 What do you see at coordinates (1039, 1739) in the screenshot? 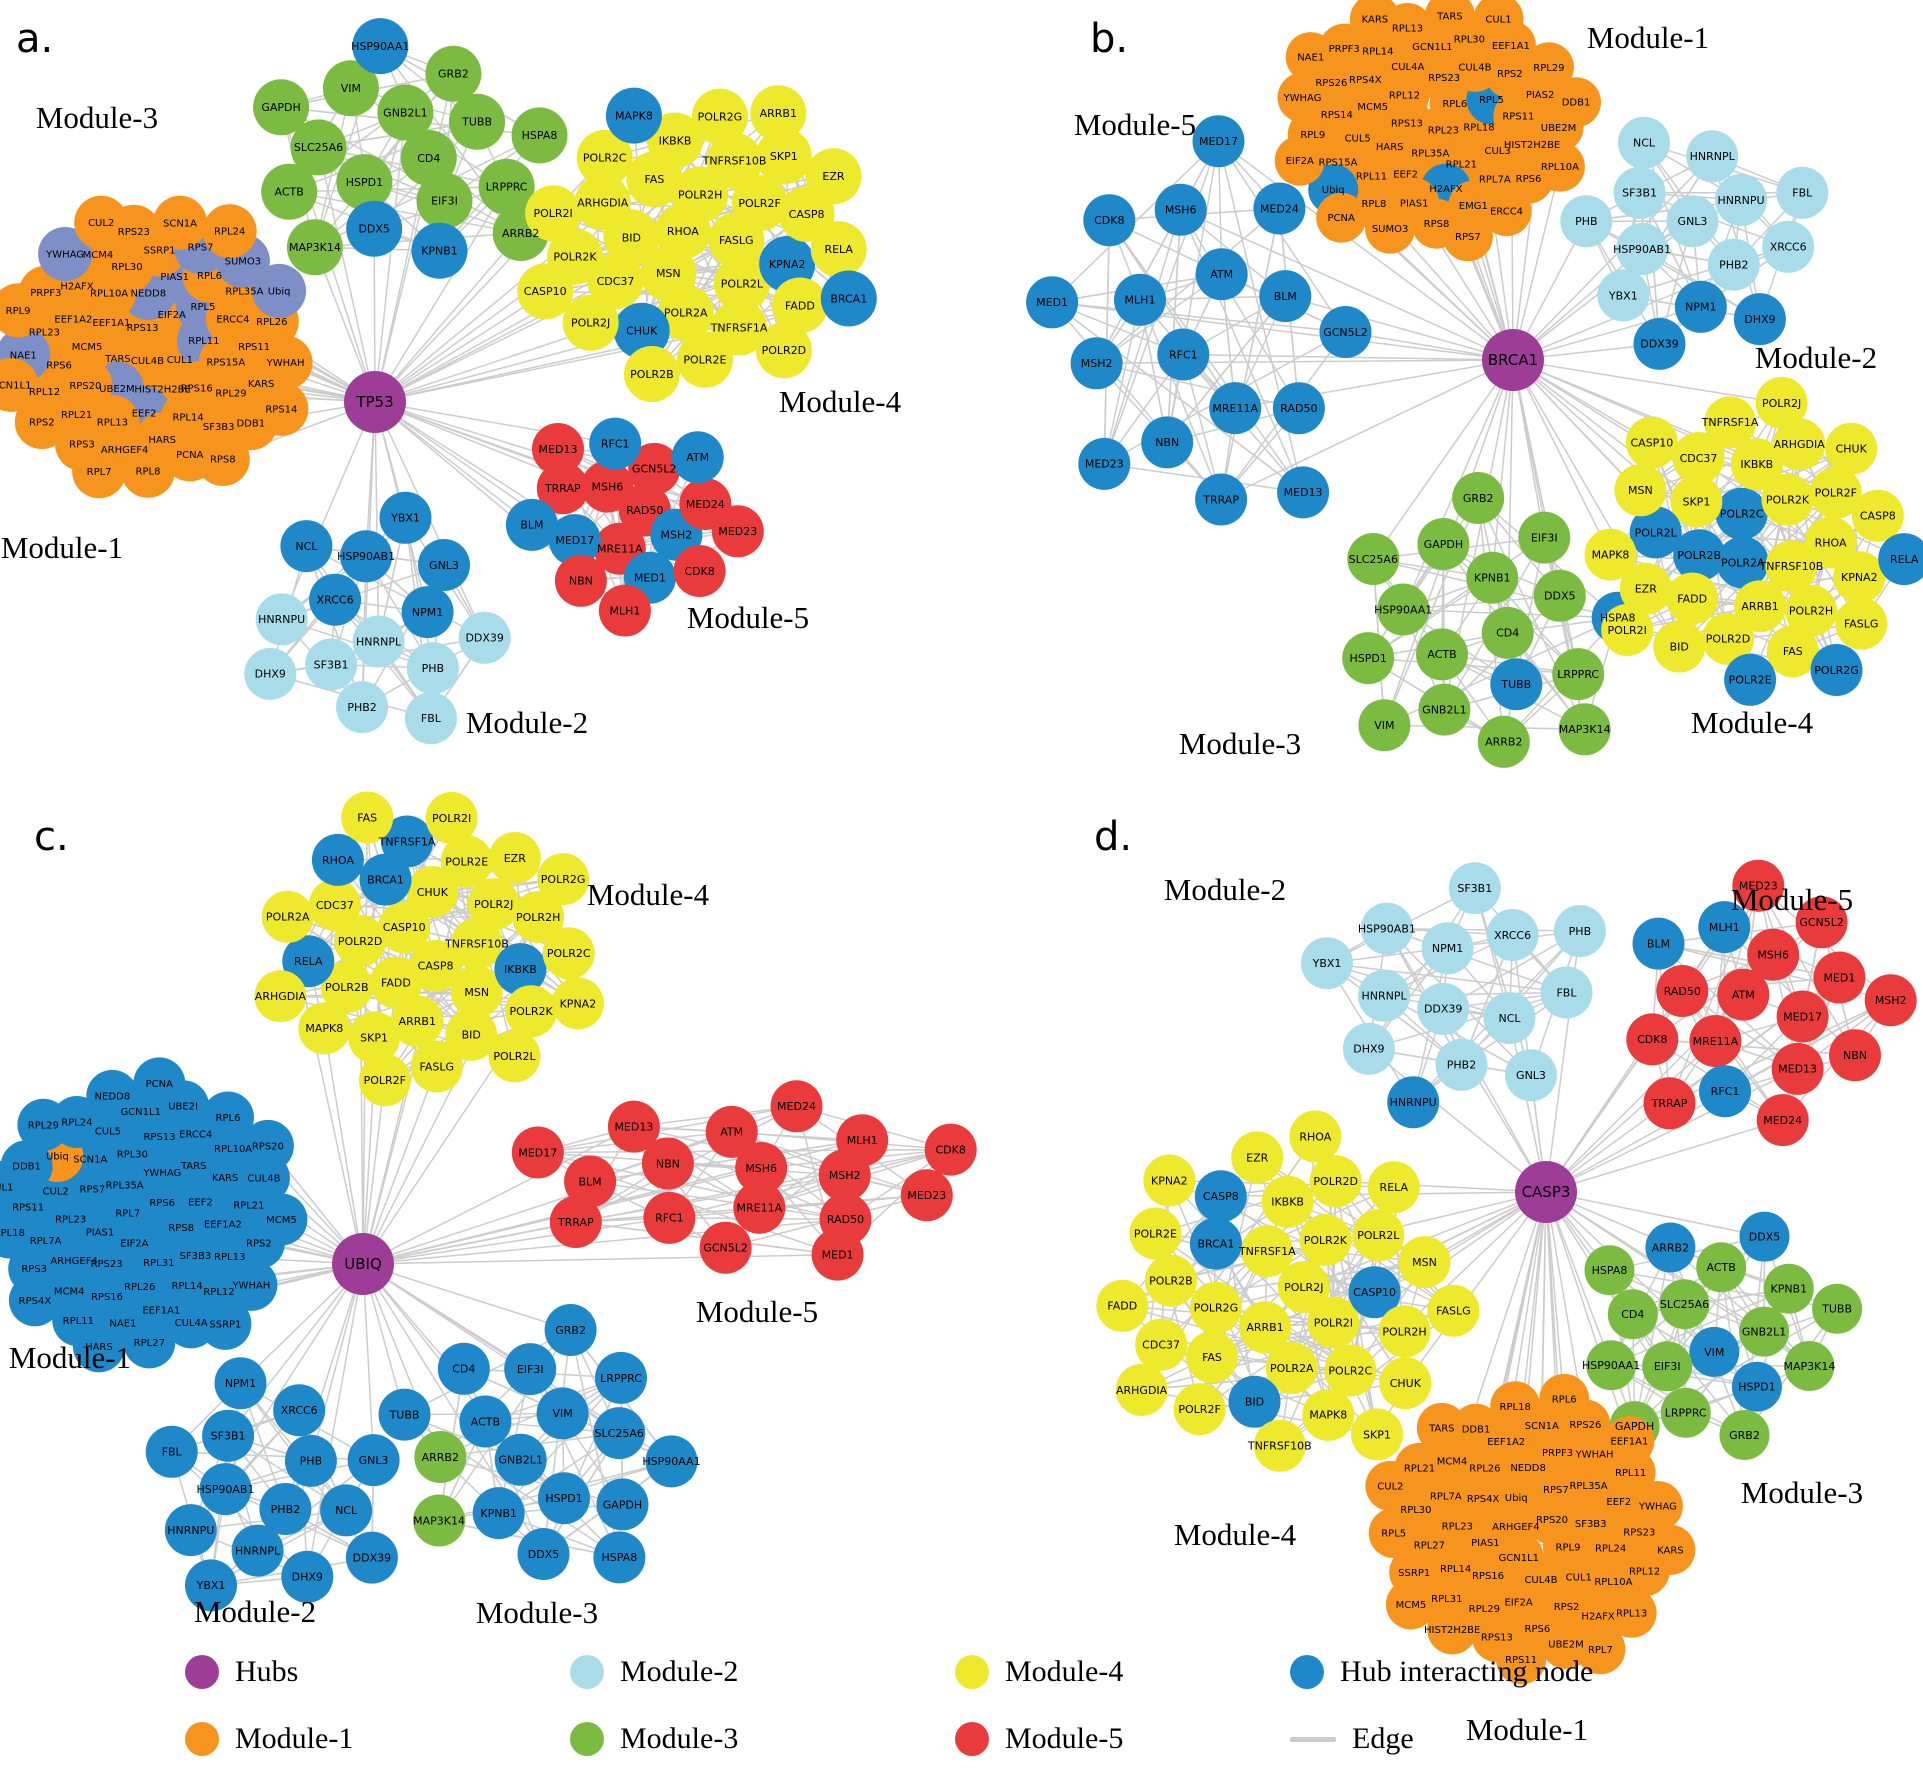
I see `legend-item-module-5: Module-5` at bounding box center [1039, 1739].